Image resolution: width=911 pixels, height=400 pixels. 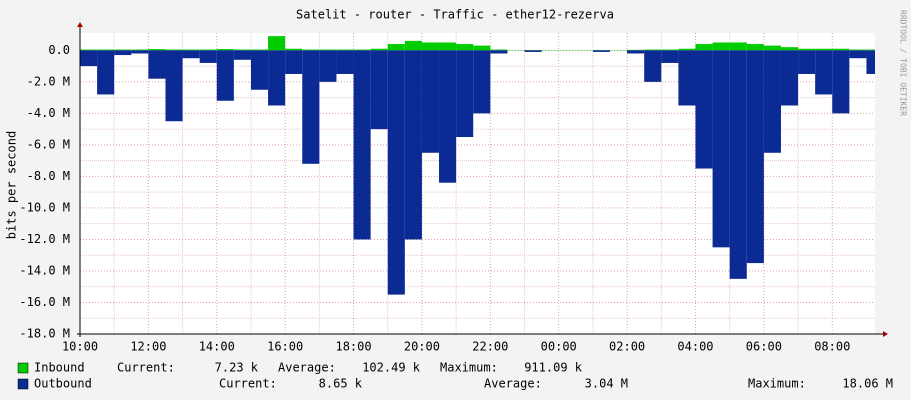 What do you see at coordinates (764, 347) in the screenshot?
I see `x-tick-label: 06:00` at bounding box center [764, 347].